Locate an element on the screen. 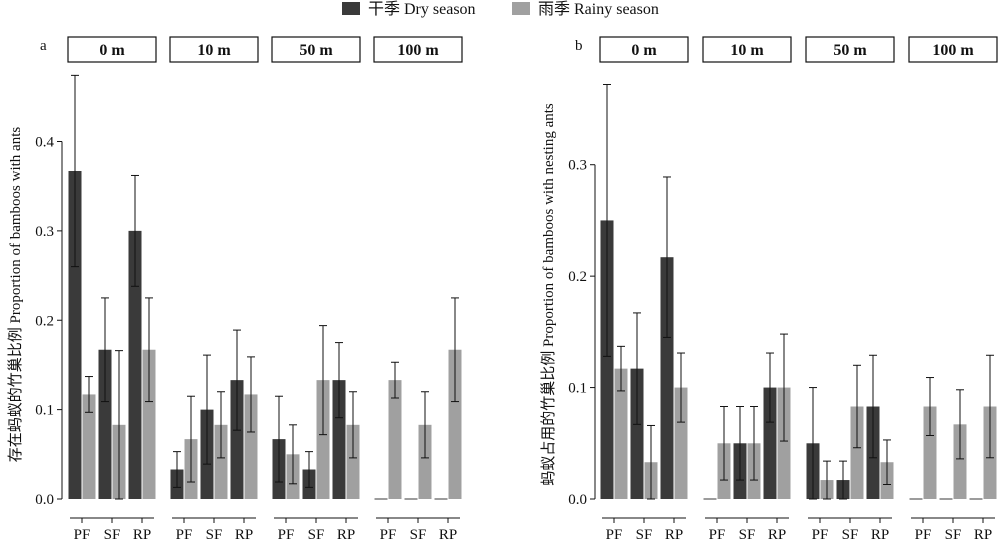  panel-label-a: a is located at coordinates (43, 46).